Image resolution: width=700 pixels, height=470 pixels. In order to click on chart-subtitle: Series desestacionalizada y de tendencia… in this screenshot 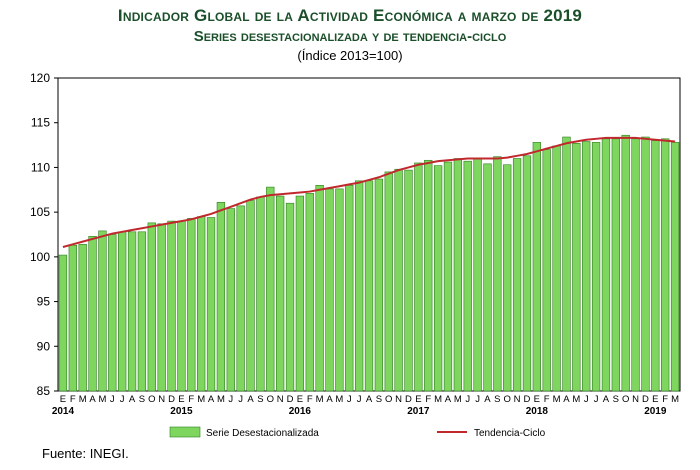, I will do `click(350, 36)`.